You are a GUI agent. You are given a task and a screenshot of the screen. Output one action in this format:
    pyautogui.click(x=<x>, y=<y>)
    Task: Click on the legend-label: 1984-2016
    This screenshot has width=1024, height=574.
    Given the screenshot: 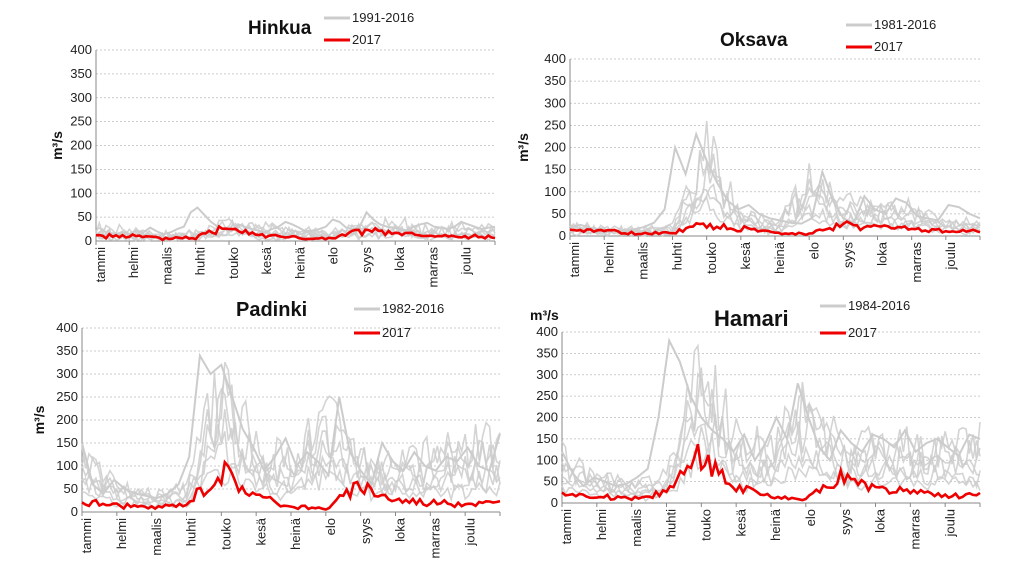 What is the action you would take?
    pyautogui.click(x=879, y=305)
    